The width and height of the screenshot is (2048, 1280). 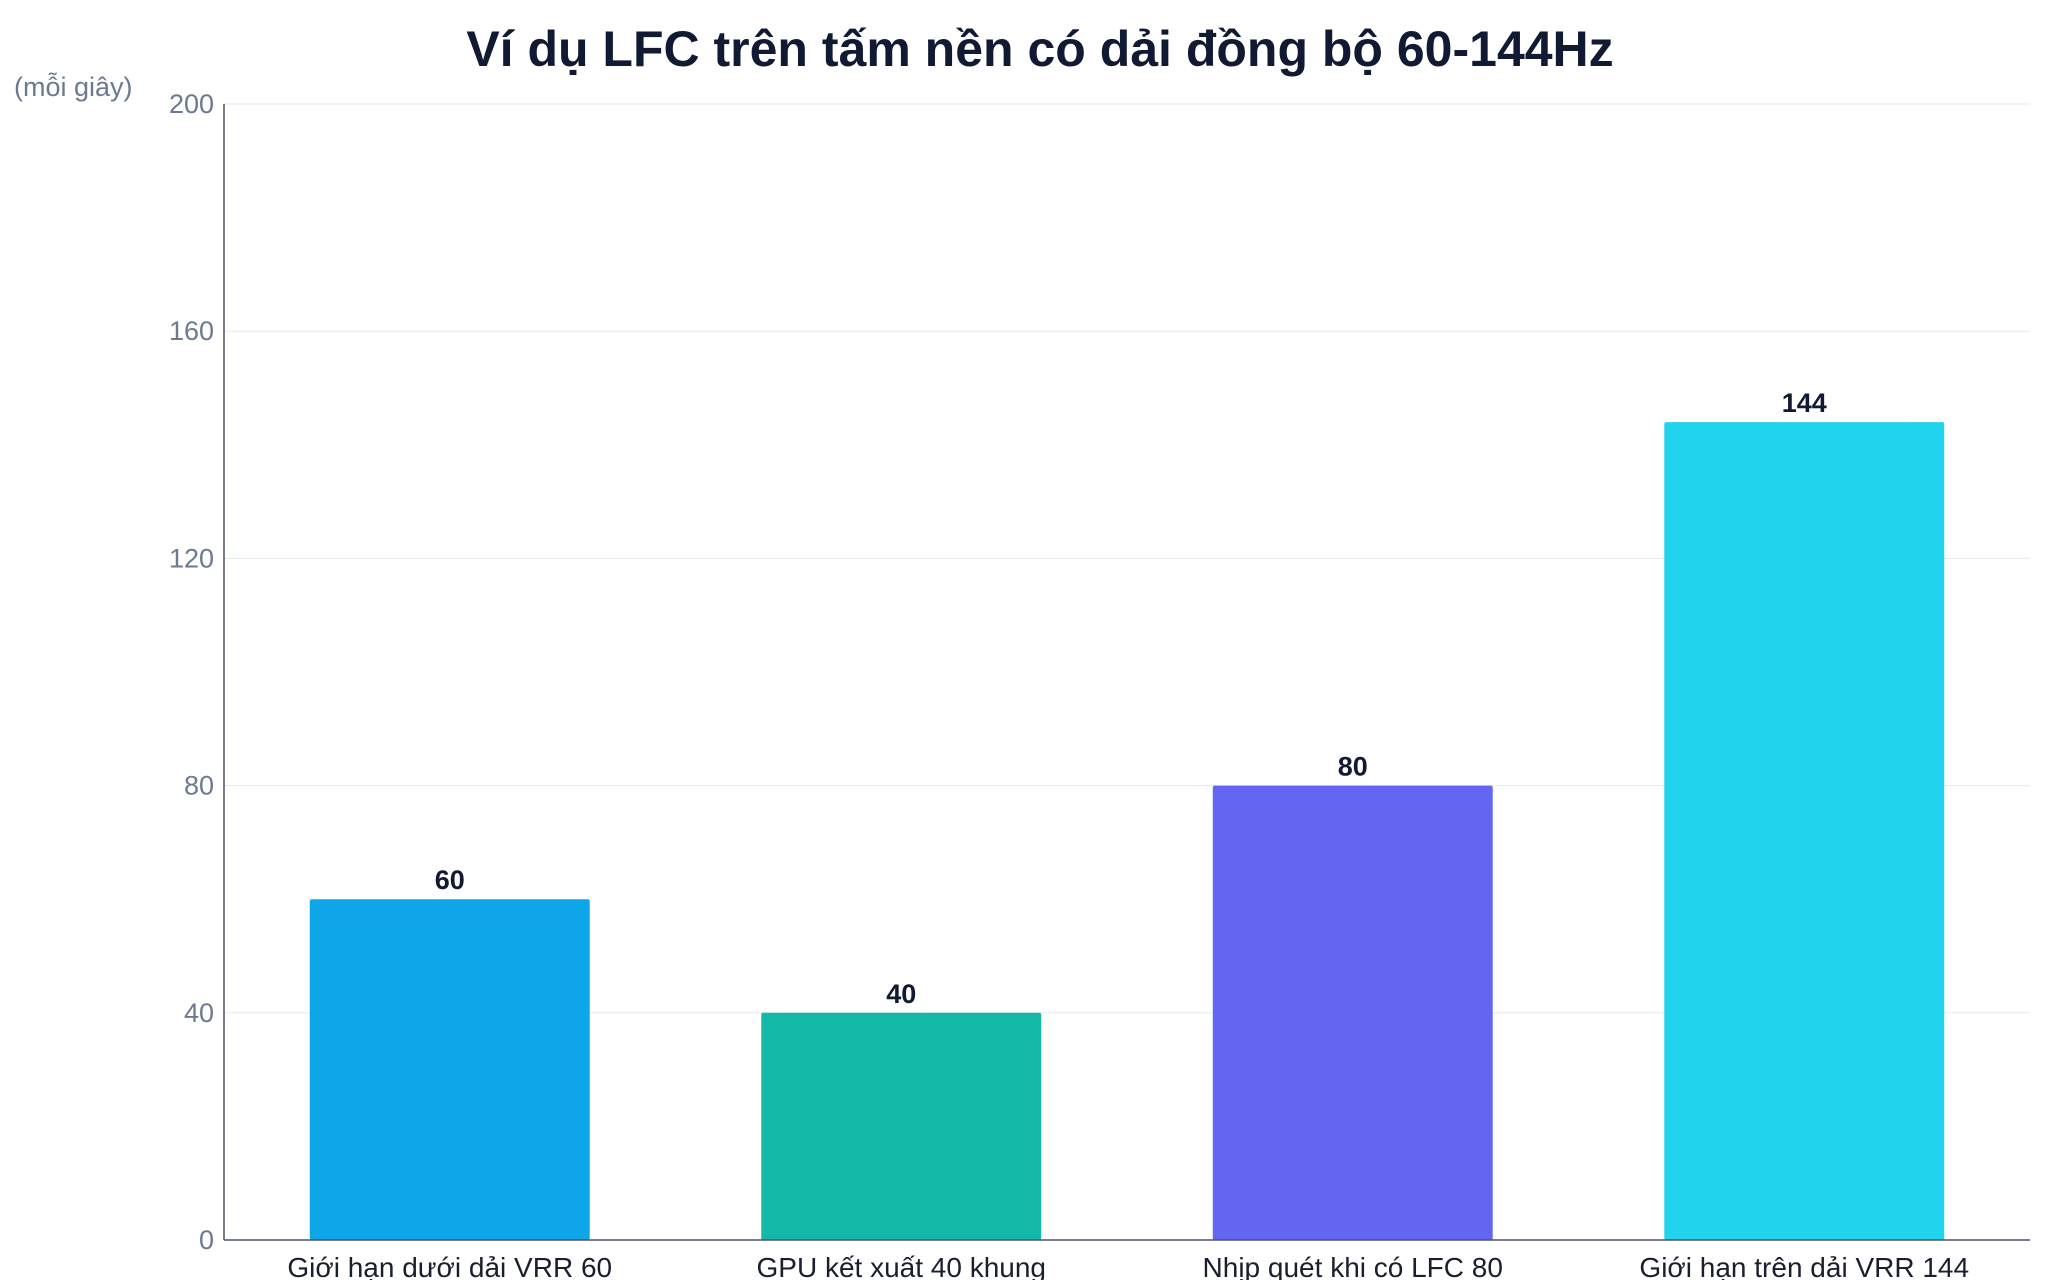 What do you see at coordinates (1804, 403) in the screenshot?
I see `bar-value-label: 144` at bounding box center [1804, 403].